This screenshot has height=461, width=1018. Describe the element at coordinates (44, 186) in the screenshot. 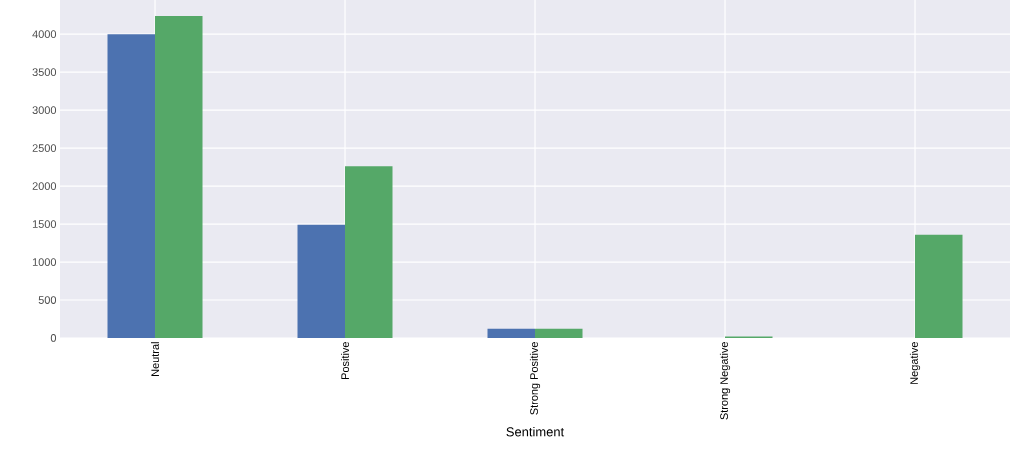

I see `y-tick-label: 2000` at that location.